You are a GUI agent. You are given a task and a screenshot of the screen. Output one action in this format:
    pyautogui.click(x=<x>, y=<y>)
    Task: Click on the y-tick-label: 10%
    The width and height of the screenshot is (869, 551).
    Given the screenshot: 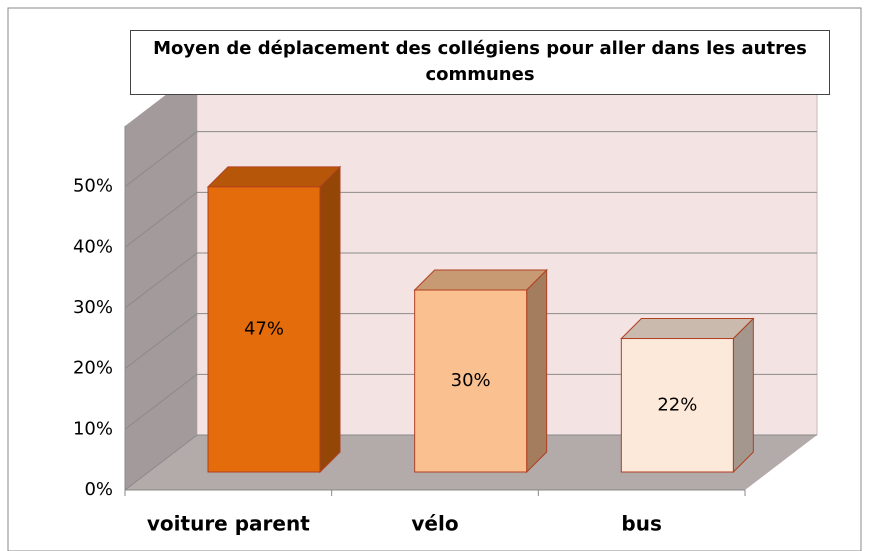 What is the action you would take?
    pyautogui.click(x=93, y=428)
    